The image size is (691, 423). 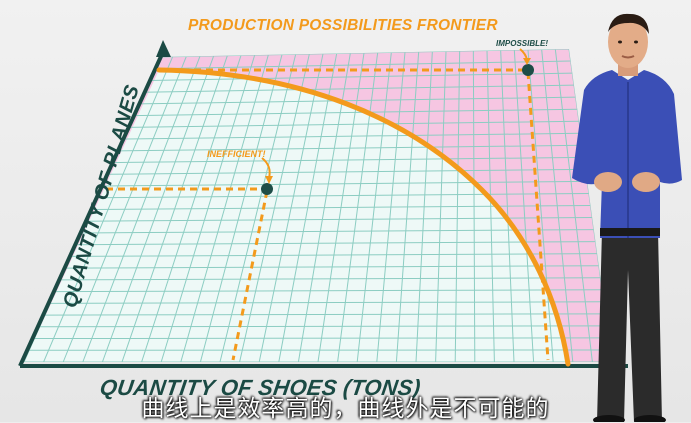 I want to click on impossible-label: IMPOSSIBLE!, so click(x=522, y=43).